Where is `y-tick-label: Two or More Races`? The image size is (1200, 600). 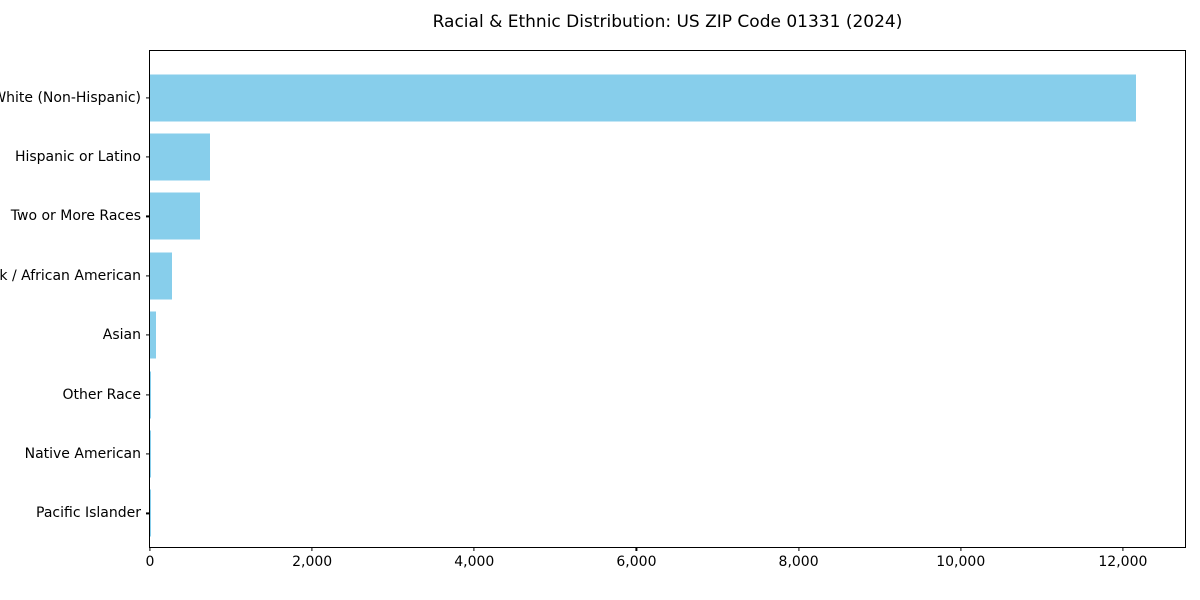 y-tick-label: Two or More Races is located at coordinates (75, 216).